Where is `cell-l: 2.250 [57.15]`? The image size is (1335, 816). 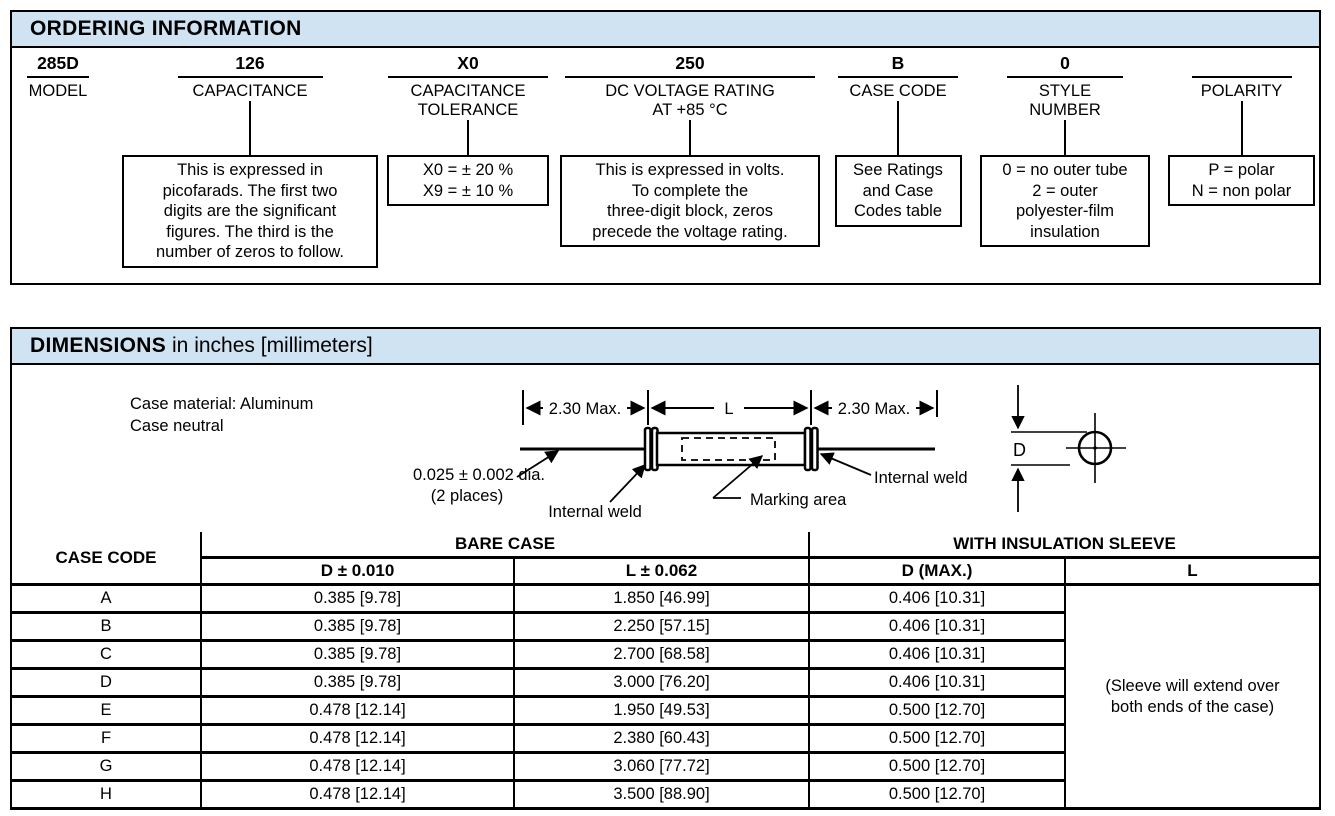 cell-l: 2.250 [57.15] is located at coordinates (661, 626).